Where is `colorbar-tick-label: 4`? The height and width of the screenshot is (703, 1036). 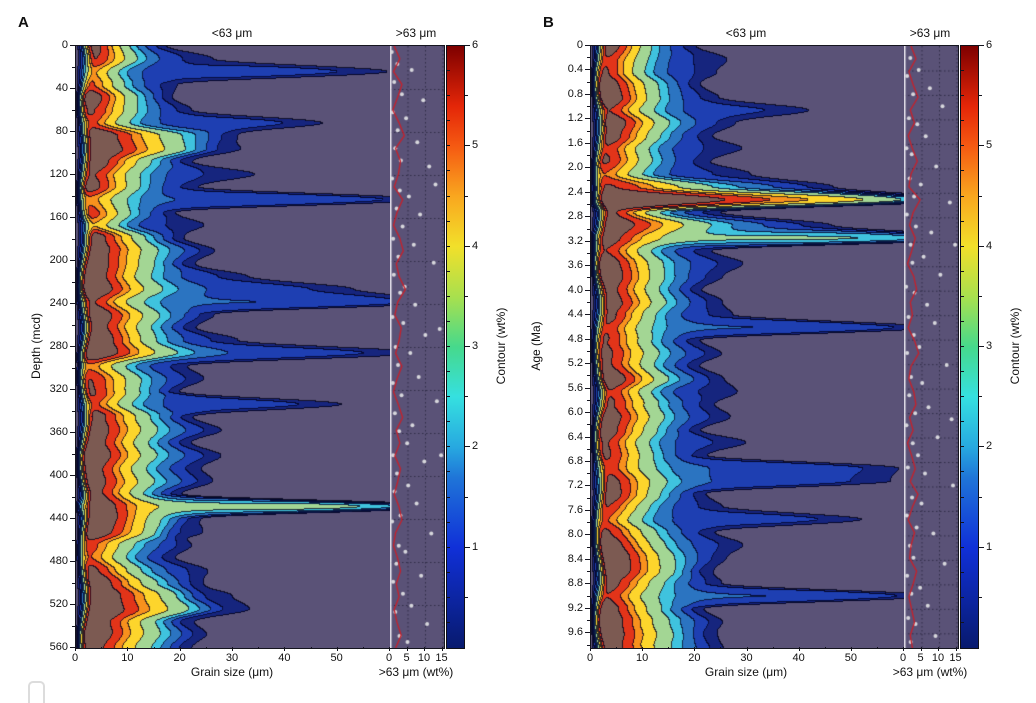 colorbar-tick-label: 4 is located at coordinates (475, 245).